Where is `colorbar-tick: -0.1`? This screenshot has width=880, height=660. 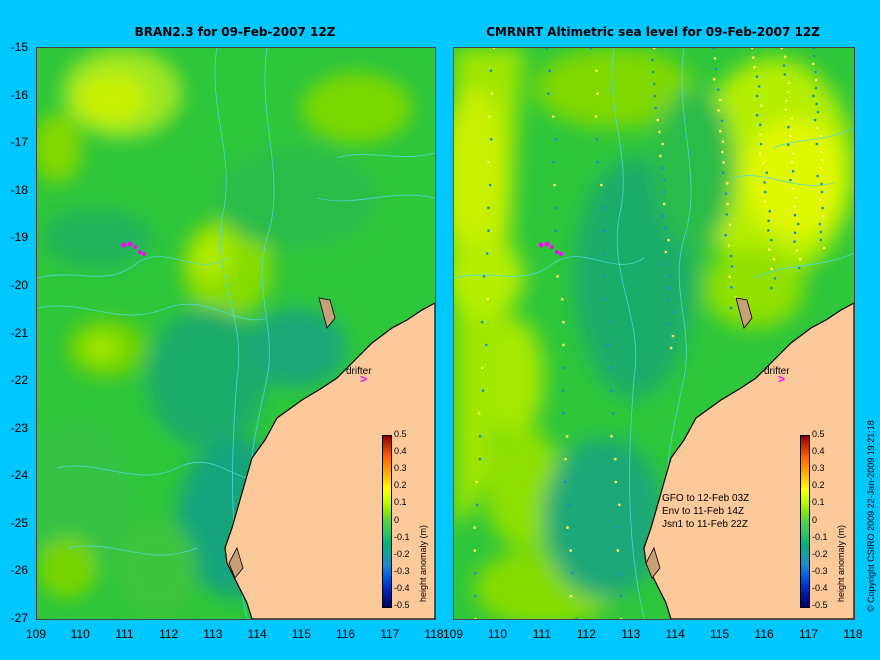
colorbar-tick: -0.1 is located at coordinates (402, 536).